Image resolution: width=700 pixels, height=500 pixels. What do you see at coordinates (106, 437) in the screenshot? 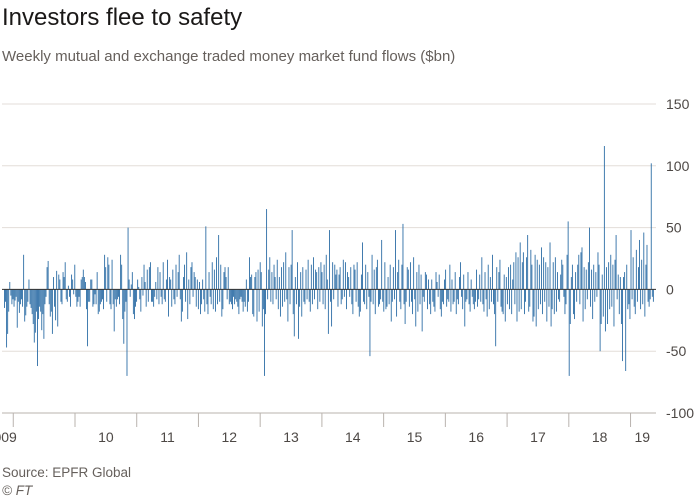
I see `x-tick-label: 10` at bounding box center [106, 437].